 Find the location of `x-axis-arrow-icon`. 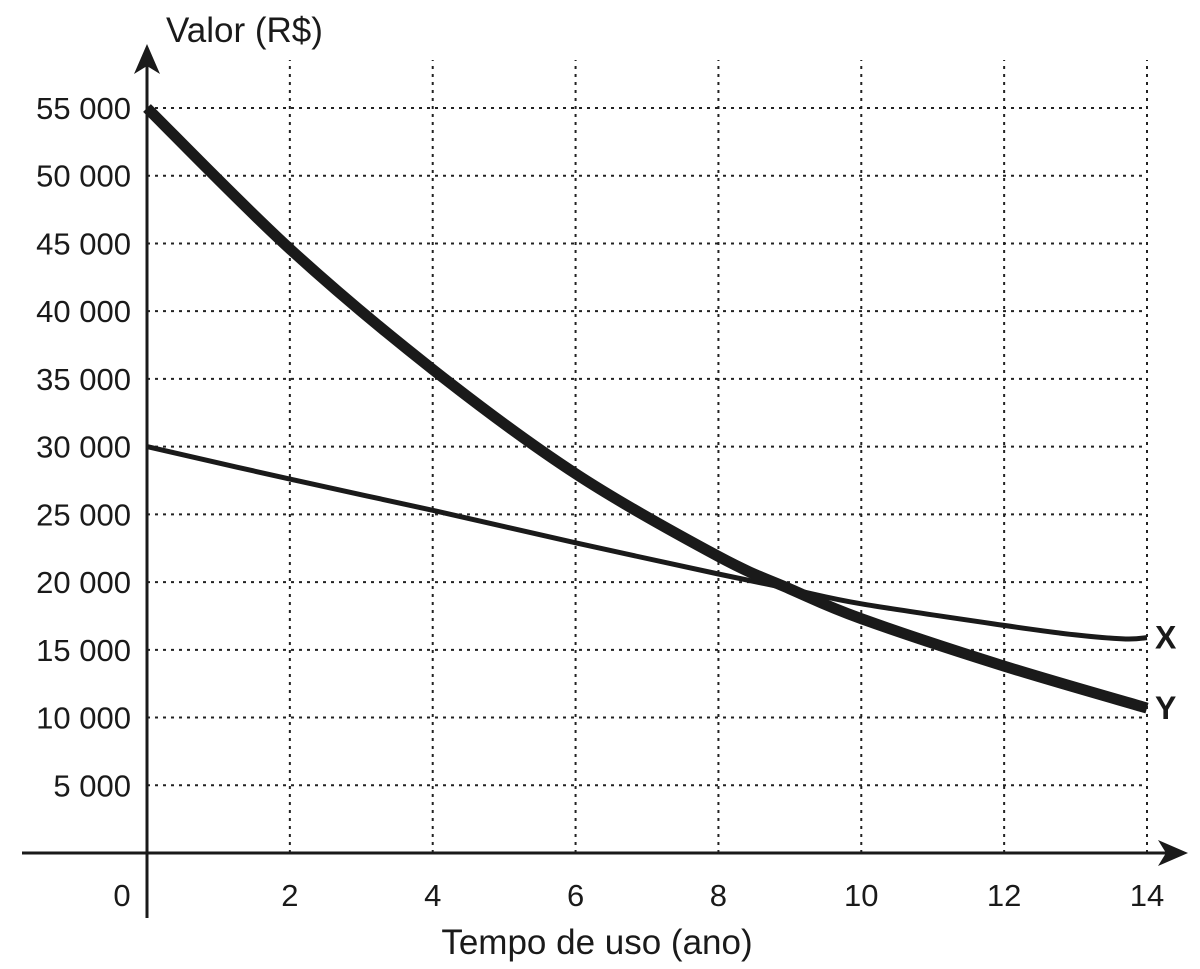

x-axis-arrow-icon is located at coordinates (1173, 853).